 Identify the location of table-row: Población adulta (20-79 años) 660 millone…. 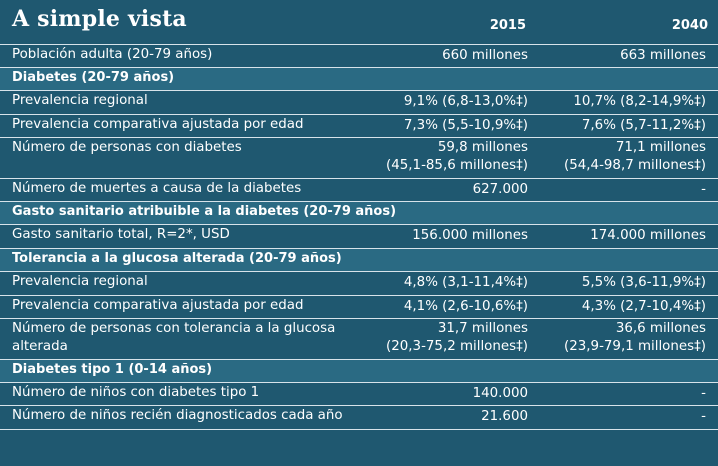
(359, 56).